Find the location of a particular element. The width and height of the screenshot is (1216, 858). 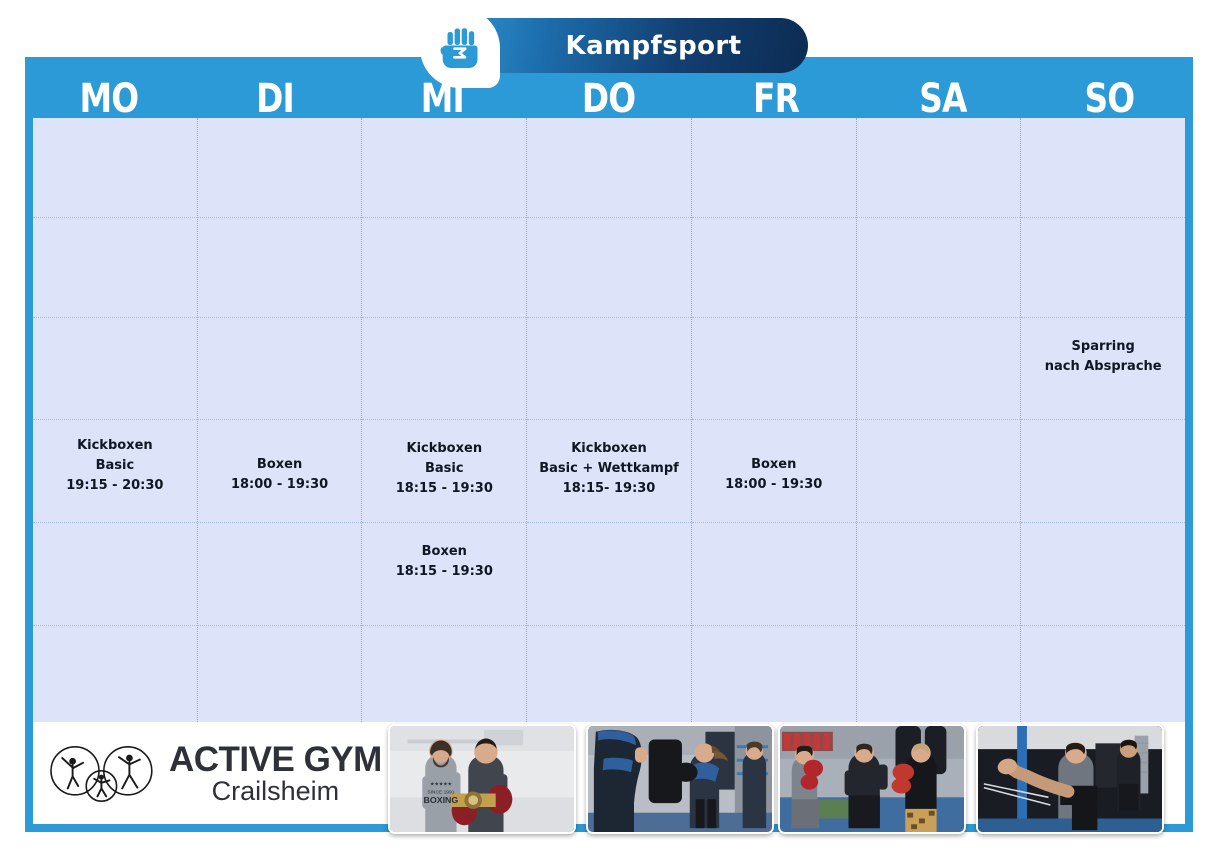

day-header-sa: SA is located at coordinates (942, 87).